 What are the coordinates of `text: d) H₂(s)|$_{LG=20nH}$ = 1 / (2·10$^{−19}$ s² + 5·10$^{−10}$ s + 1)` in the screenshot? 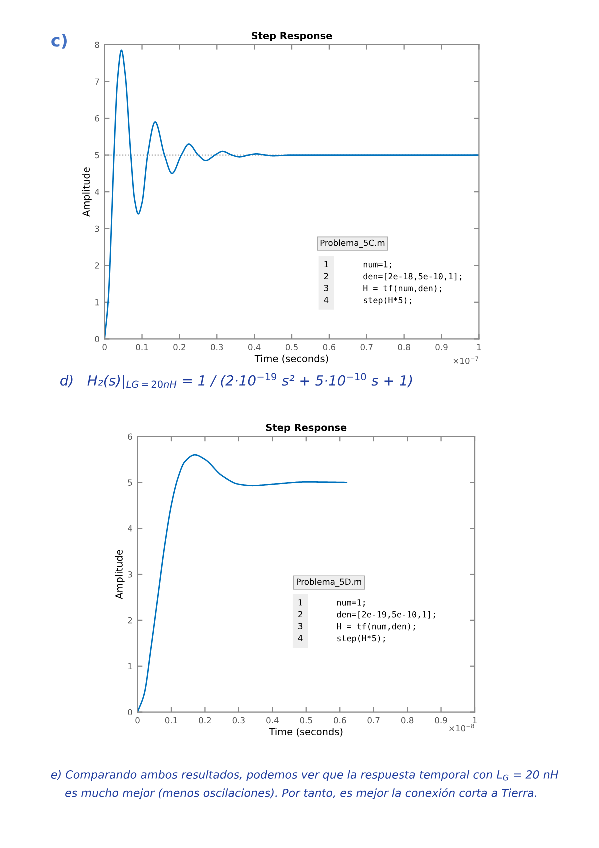 It's located at (236, 381).